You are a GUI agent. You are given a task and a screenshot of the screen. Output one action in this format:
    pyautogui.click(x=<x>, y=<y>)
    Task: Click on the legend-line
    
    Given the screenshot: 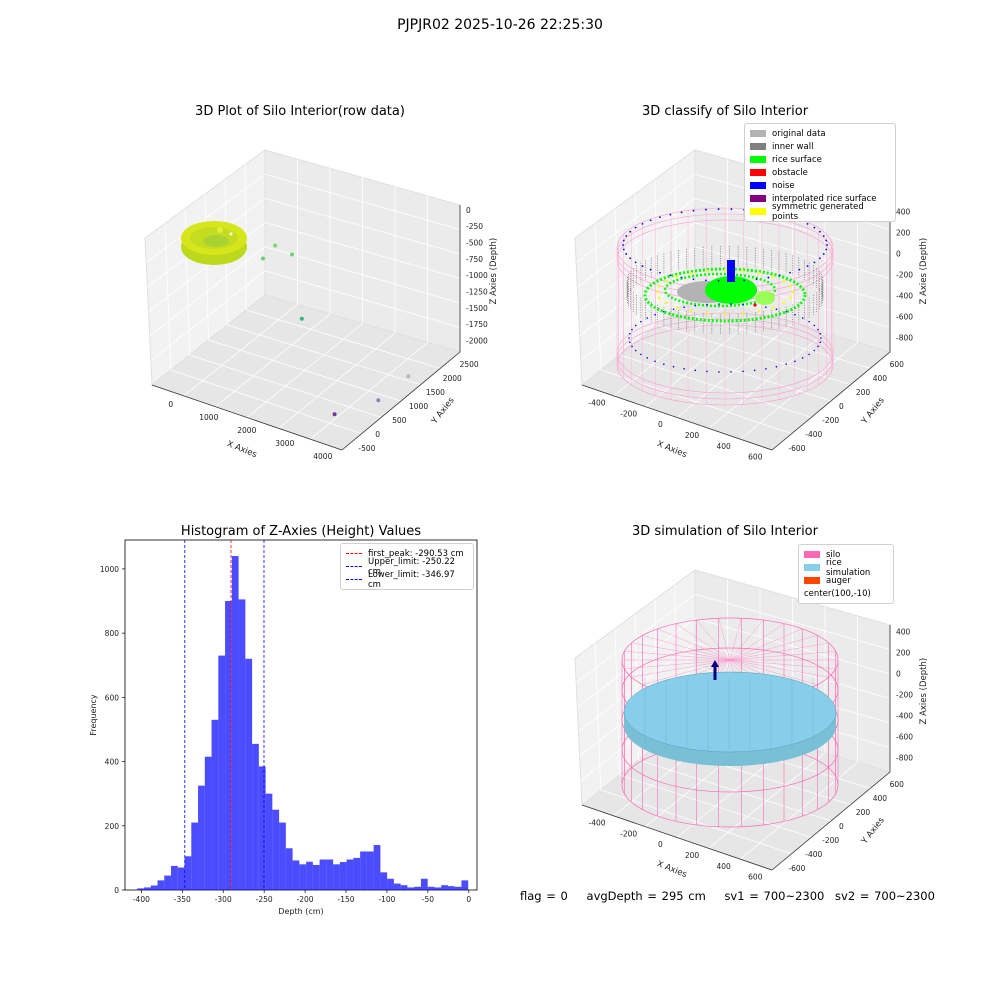 What is the action you would take?
    pyautogui.click(x=354, y=553)
    